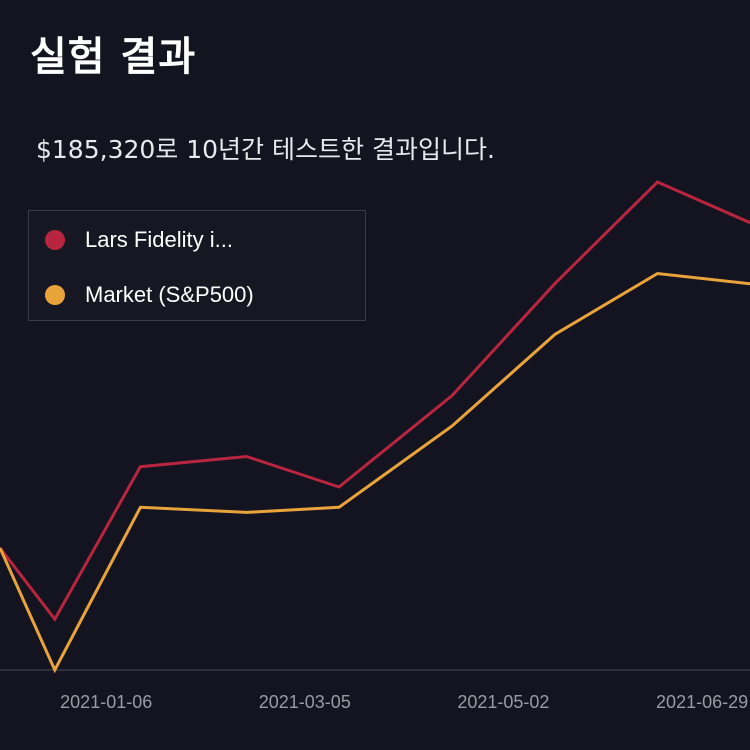  What do you see at coordinates (702, 702) in the screenshot?
I see `x-tick-label: 2021-06-29` at bounding box center [702, 702].